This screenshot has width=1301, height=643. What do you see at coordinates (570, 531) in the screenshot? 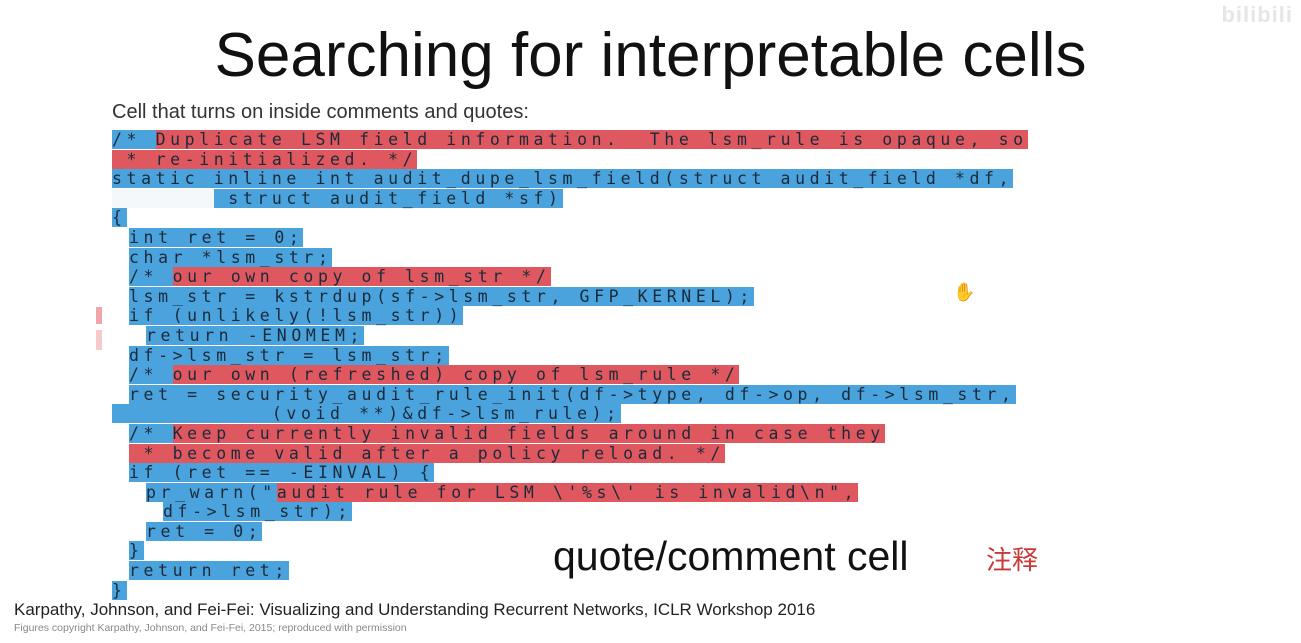
I see `code-line: ret = 0;` at bounding box center [570, 531].